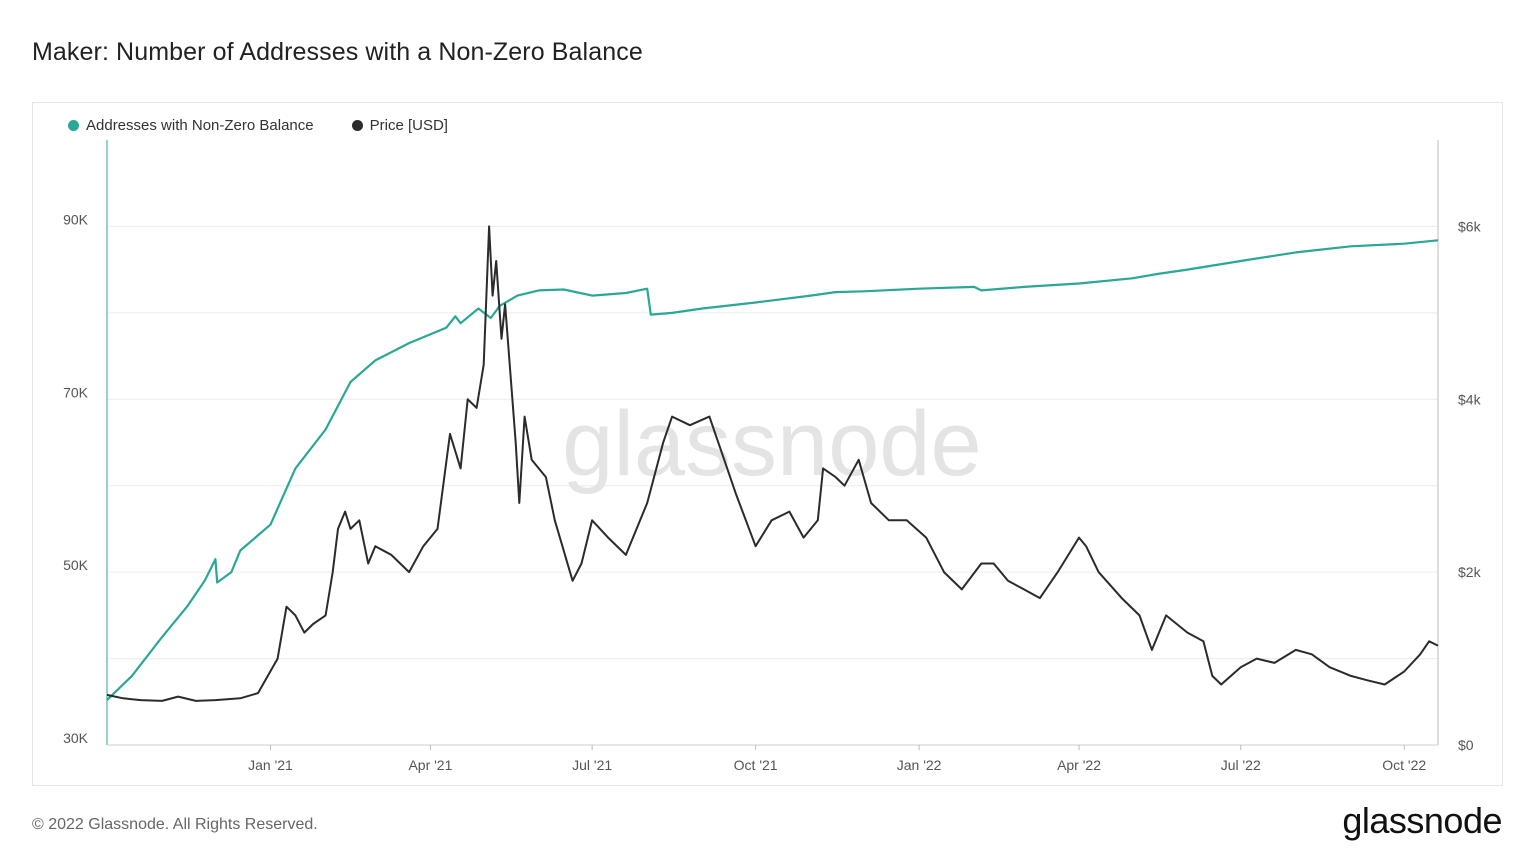 The height and width of the screenshot is (864, 1536). What do you see at coordinates (1422, 820) in the screenshot?
I see `glassnode-logo: glassnode` at bounding box center [1422, 820].